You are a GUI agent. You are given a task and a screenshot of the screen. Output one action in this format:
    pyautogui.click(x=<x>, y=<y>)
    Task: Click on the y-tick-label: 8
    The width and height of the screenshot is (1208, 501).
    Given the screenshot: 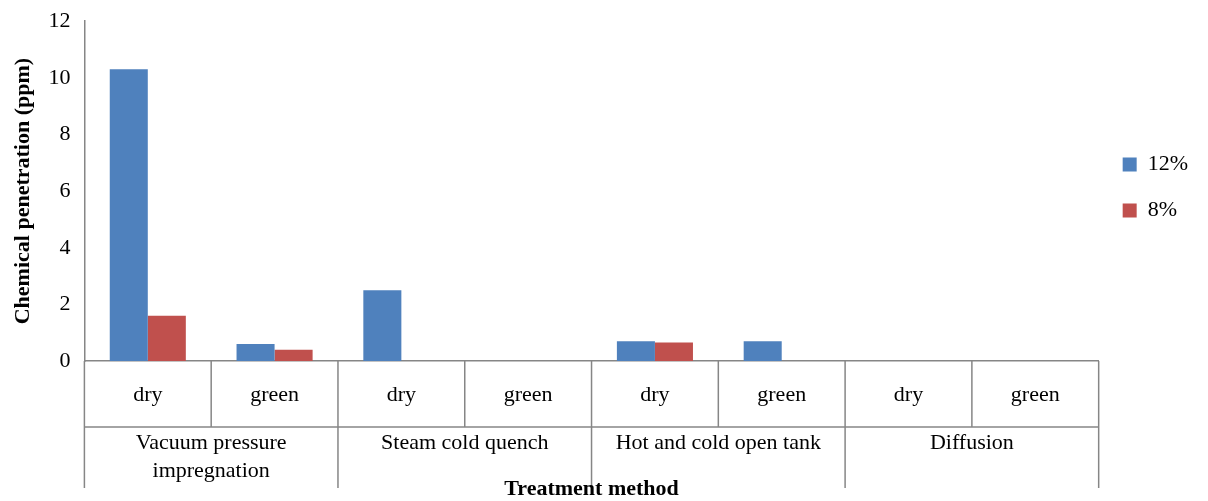 What is the action you would take?
    pyautogui.click(x=65, y=133)
    